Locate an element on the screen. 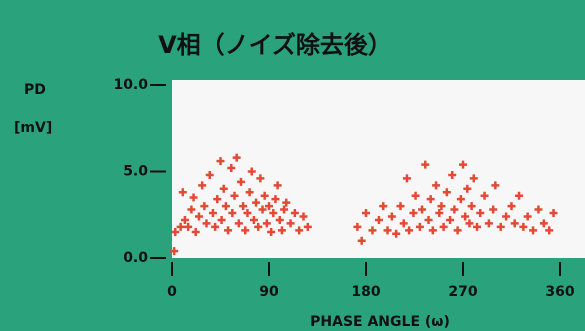  x-tick-label: 90 is located at coordinates (269, 292).